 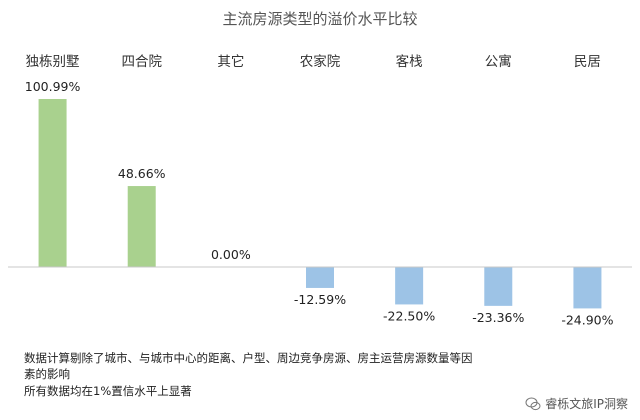 I want to click on data-label: -23.36%, so click(x=498, y=317).